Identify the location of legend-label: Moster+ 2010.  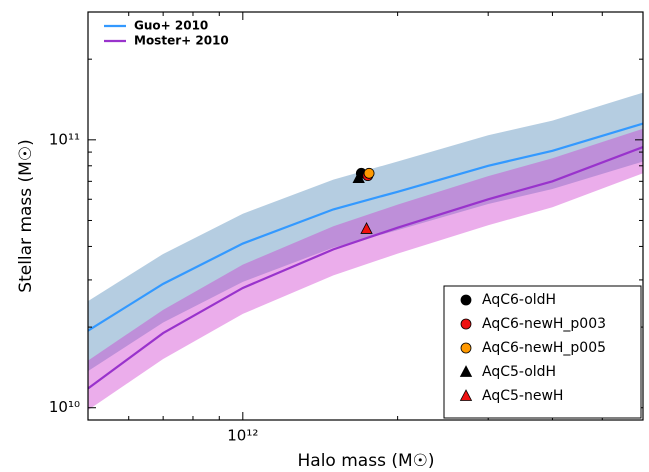
(181, 41).